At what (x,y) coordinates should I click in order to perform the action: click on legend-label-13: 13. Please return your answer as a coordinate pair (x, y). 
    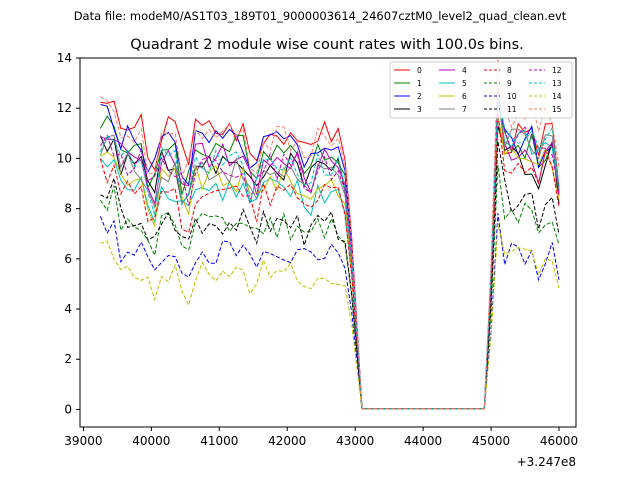
    Looking at the image, I should click on (557, 83).